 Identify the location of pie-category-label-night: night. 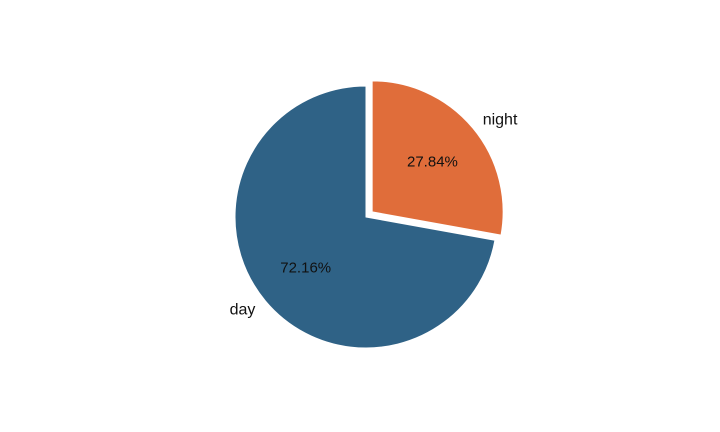
(500, 119).